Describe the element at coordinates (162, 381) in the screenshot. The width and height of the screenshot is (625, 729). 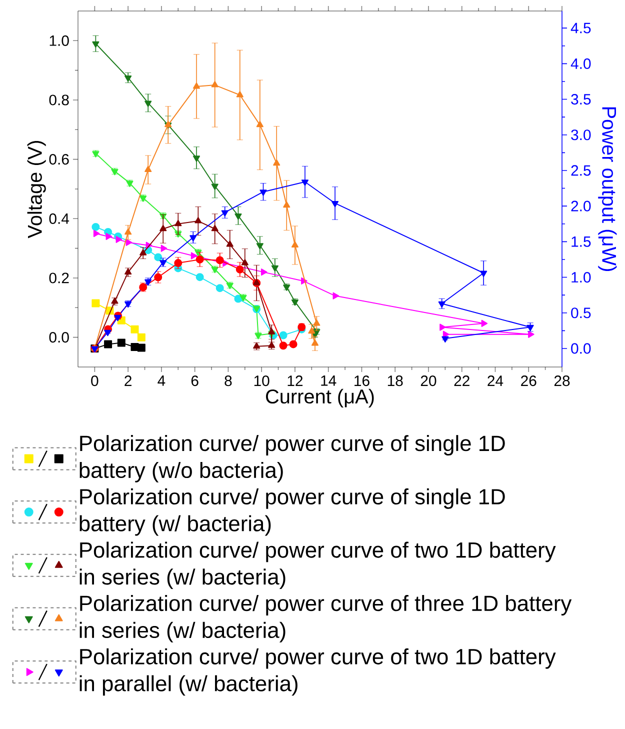
I see `x-tick-label: 4` at that location.